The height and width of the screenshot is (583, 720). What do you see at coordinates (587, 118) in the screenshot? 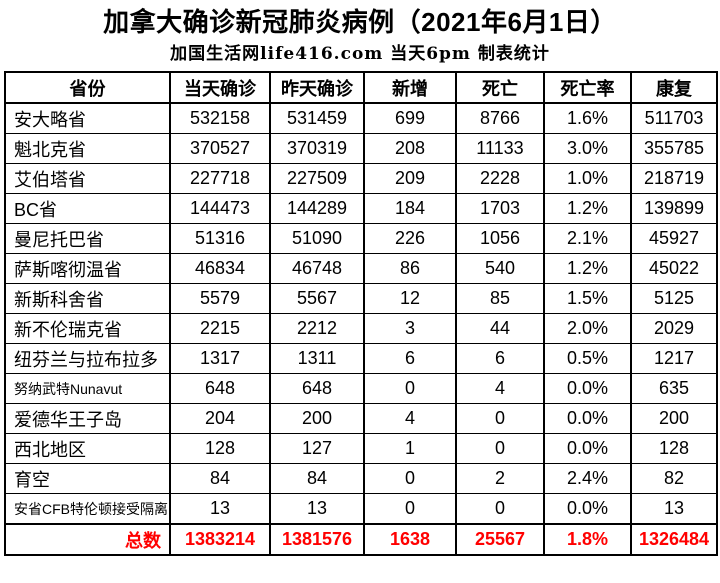
I see `value-cell: 1.6%` at bounding box center [587, 118].